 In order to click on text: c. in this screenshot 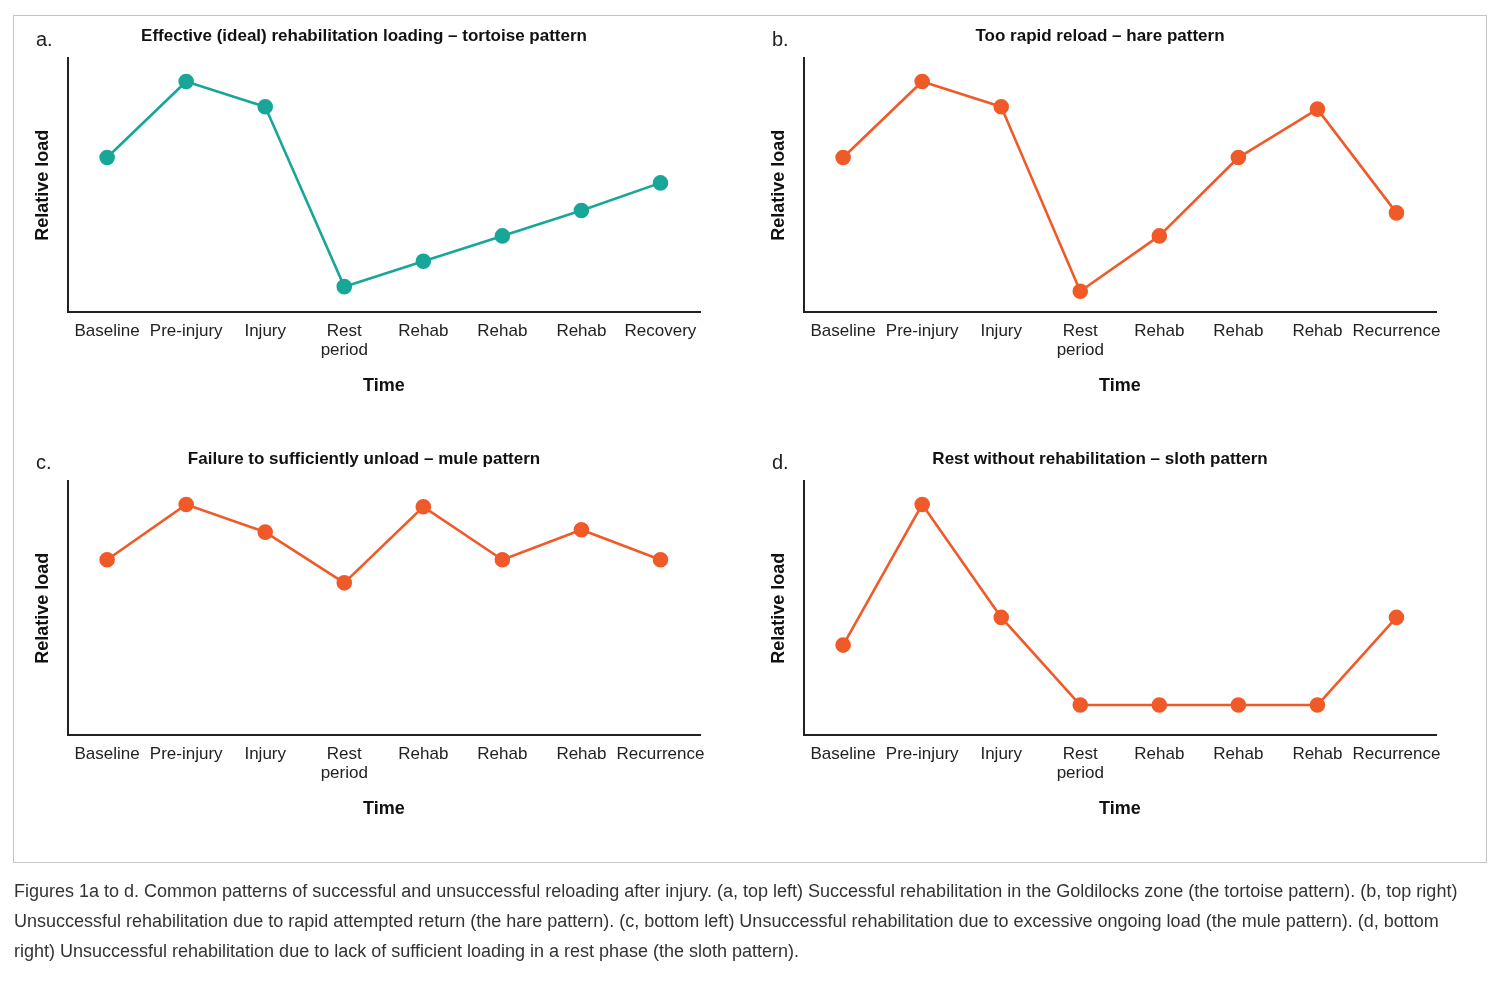, I will do `click(44, 462)`.